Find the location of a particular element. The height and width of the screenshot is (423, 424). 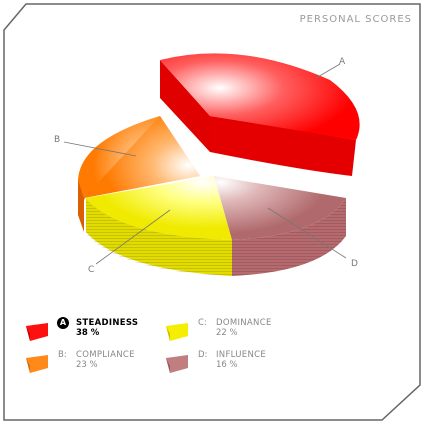

legend-label: DOMINANCE is located at coordinates (244, 323).